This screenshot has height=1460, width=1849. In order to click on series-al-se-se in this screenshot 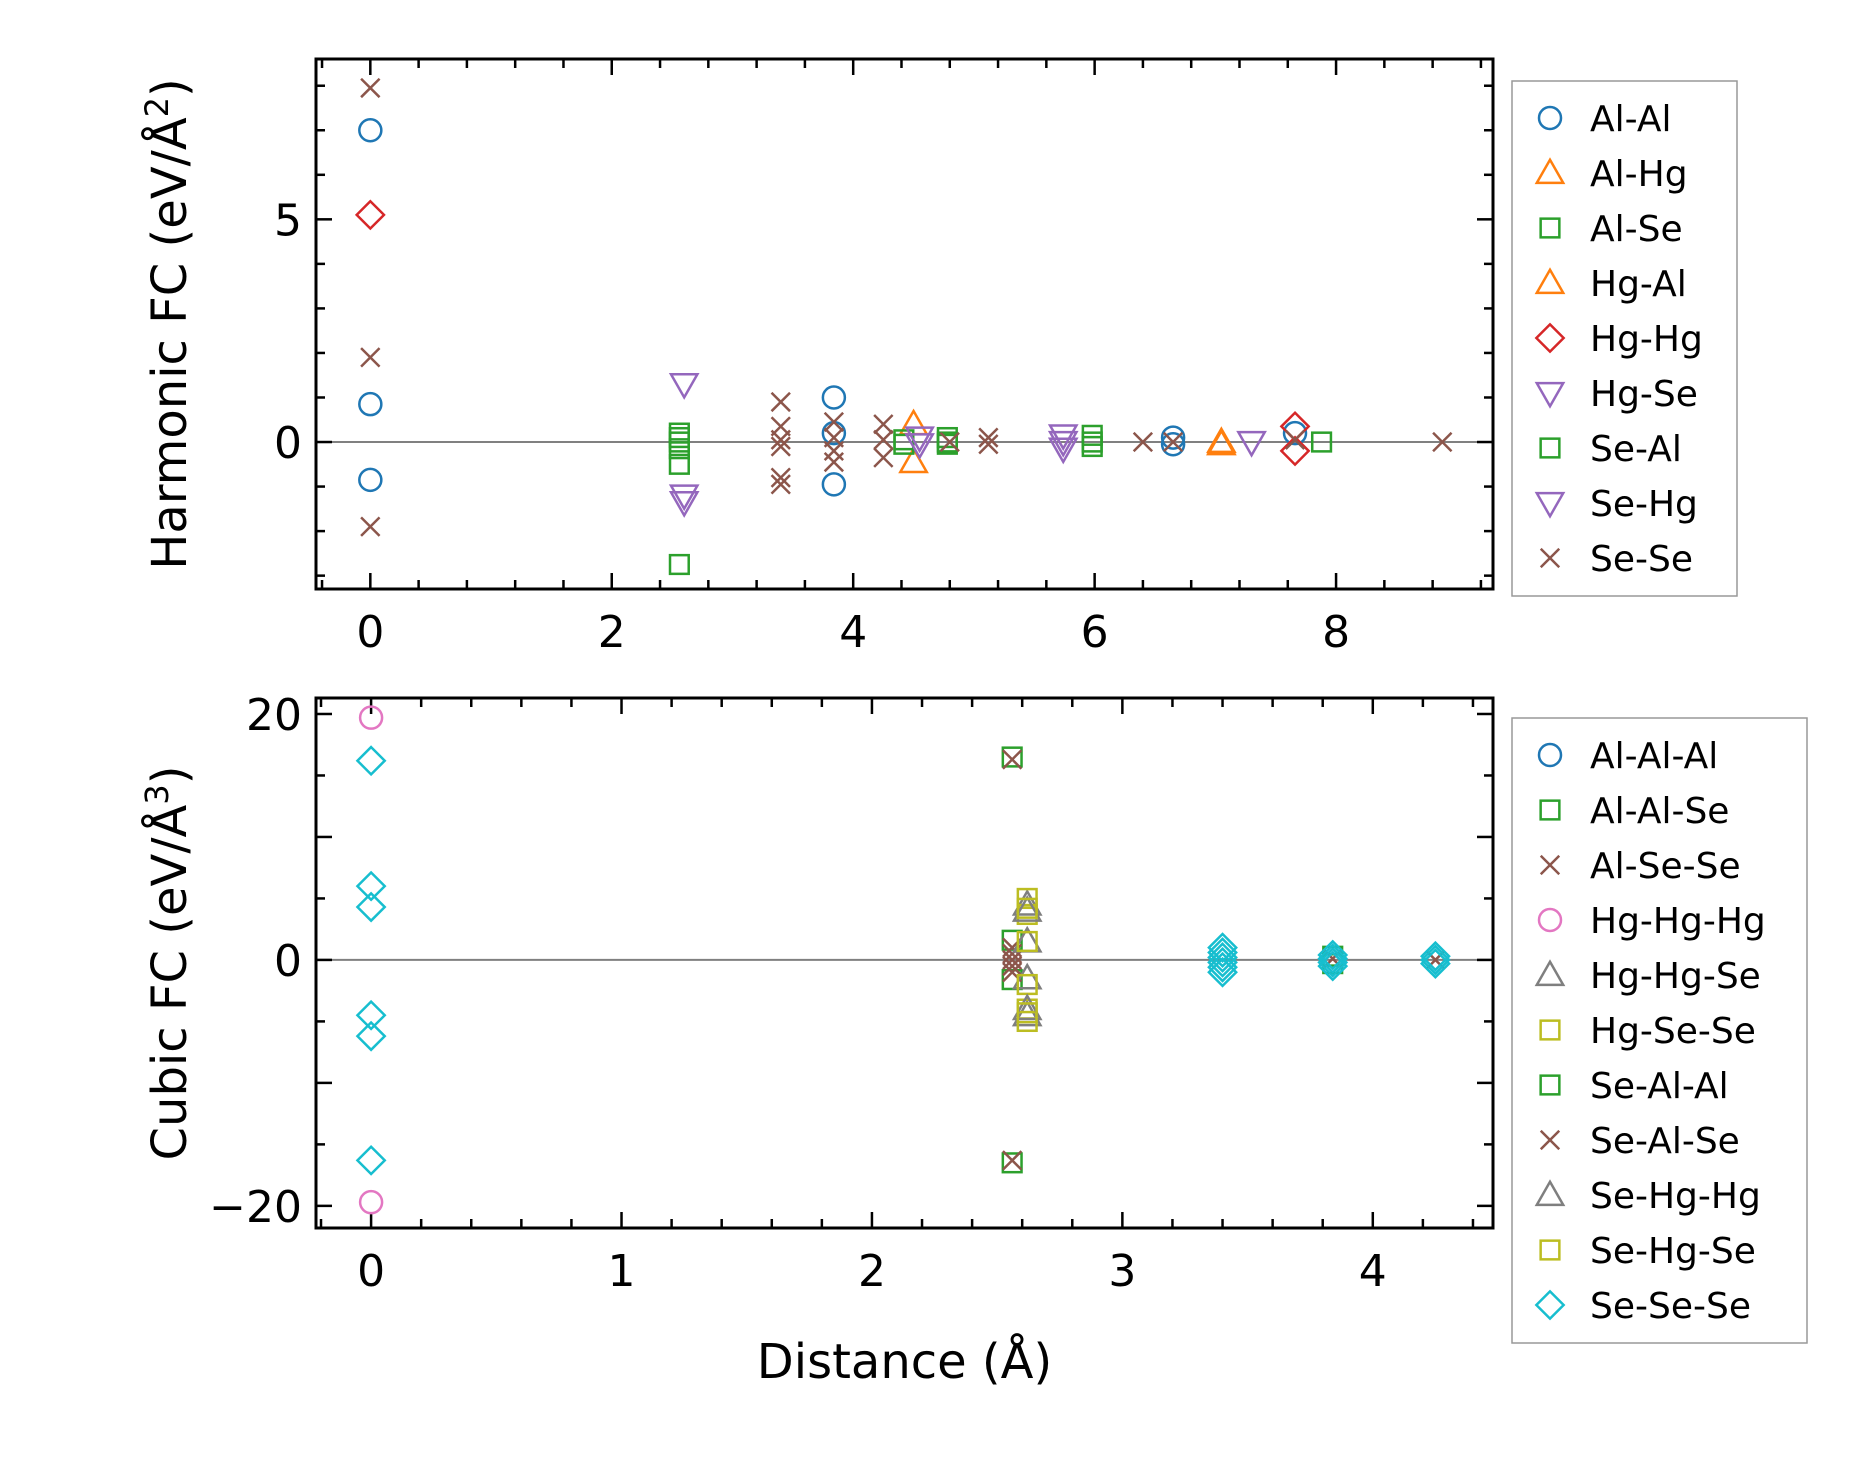, I will do `click(1012, 960)`.